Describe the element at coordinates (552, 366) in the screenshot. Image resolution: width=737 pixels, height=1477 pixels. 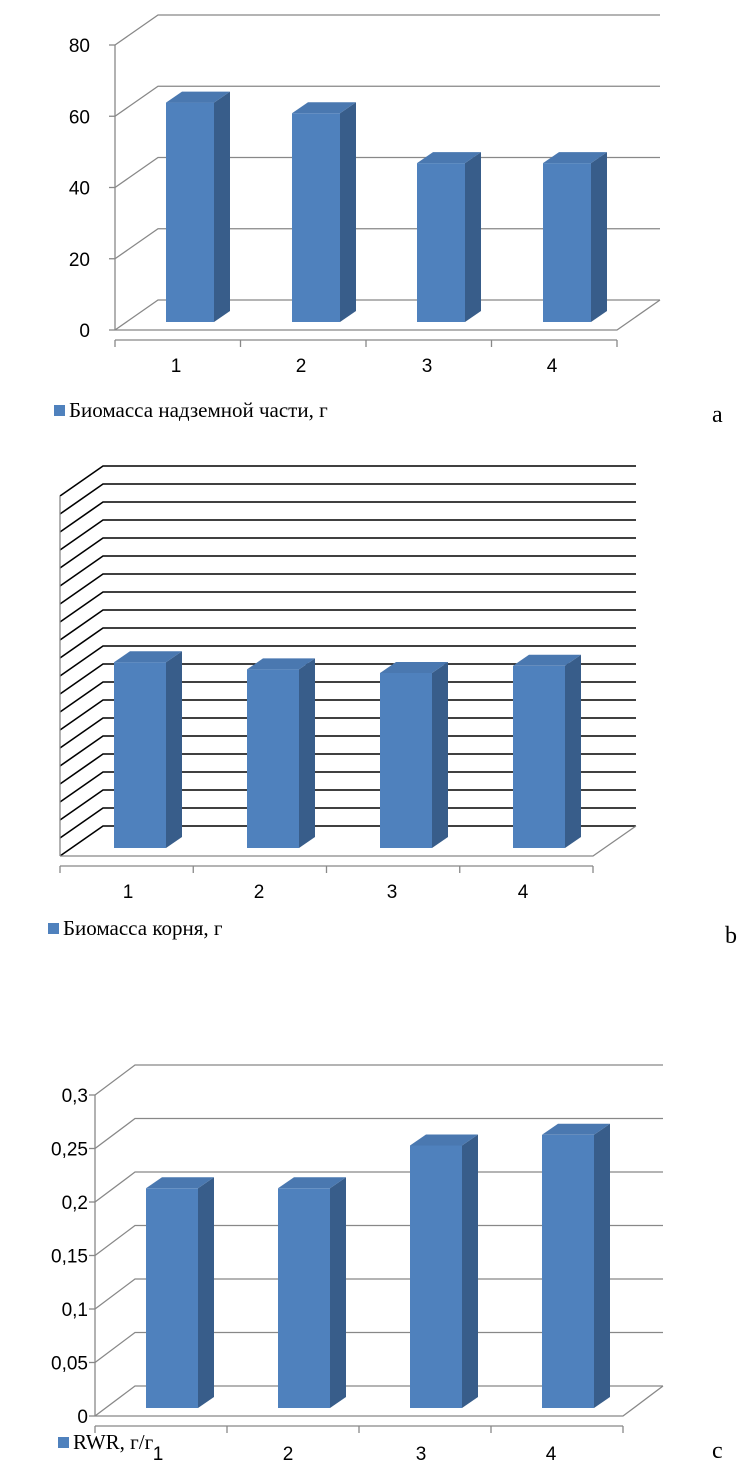
I see `x-tick-label-a-3: 4` at that location.